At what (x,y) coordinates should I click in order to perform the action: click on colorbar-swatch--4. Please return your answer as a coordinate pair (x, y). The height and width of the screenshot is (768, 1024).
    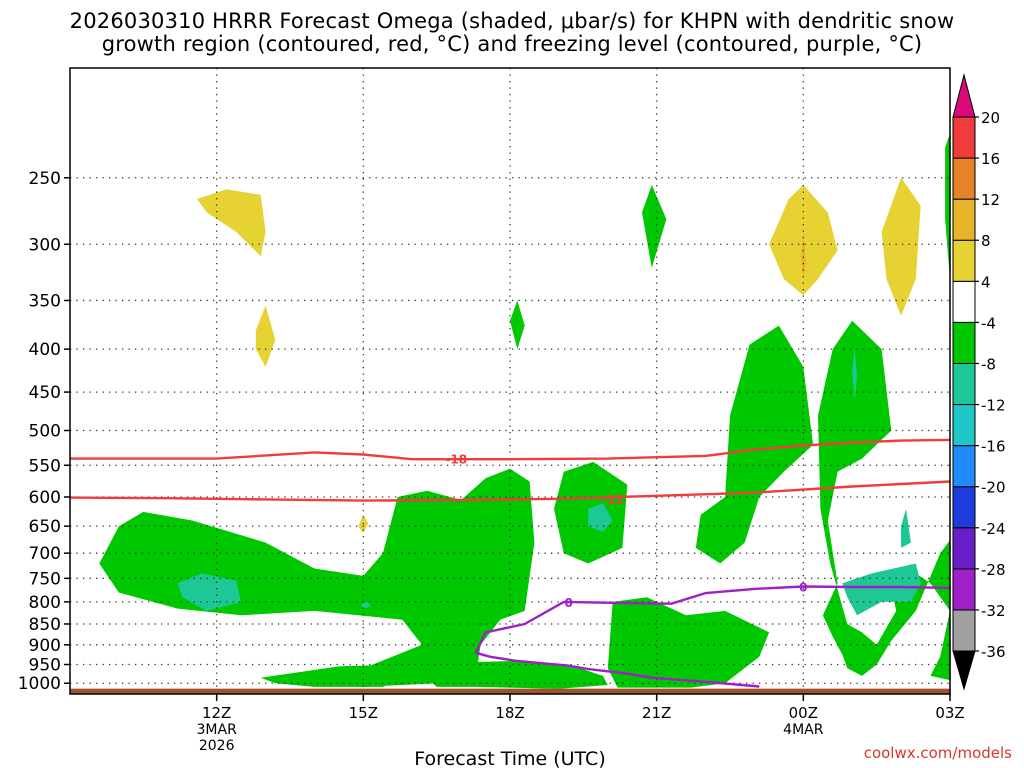
    Looking at the image, I should click on (964, 301).